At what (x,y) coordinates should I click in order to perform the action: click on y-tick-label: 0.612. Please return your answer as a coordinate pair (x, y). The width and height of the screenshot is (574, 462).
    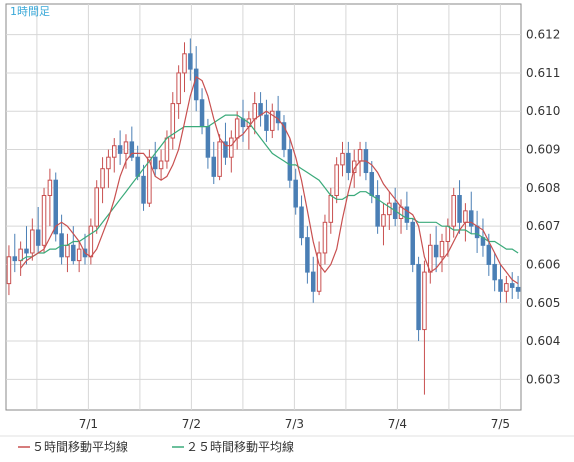
    Looking at the image, I should click on (543, 35).